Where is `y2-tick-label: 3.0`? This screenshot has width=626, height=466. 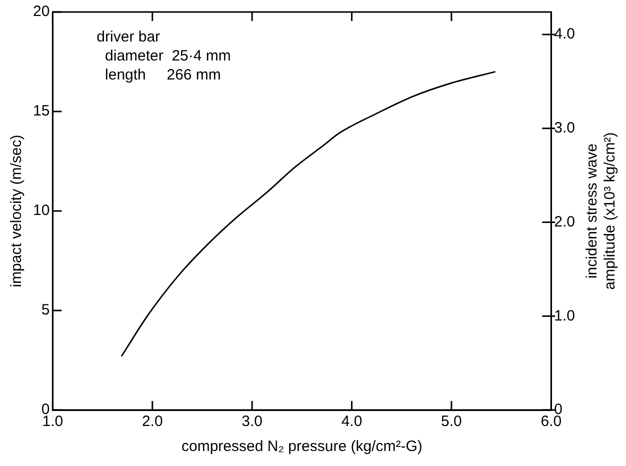
y2-tick-label: 3.0 is located at coordinates (565, 128).